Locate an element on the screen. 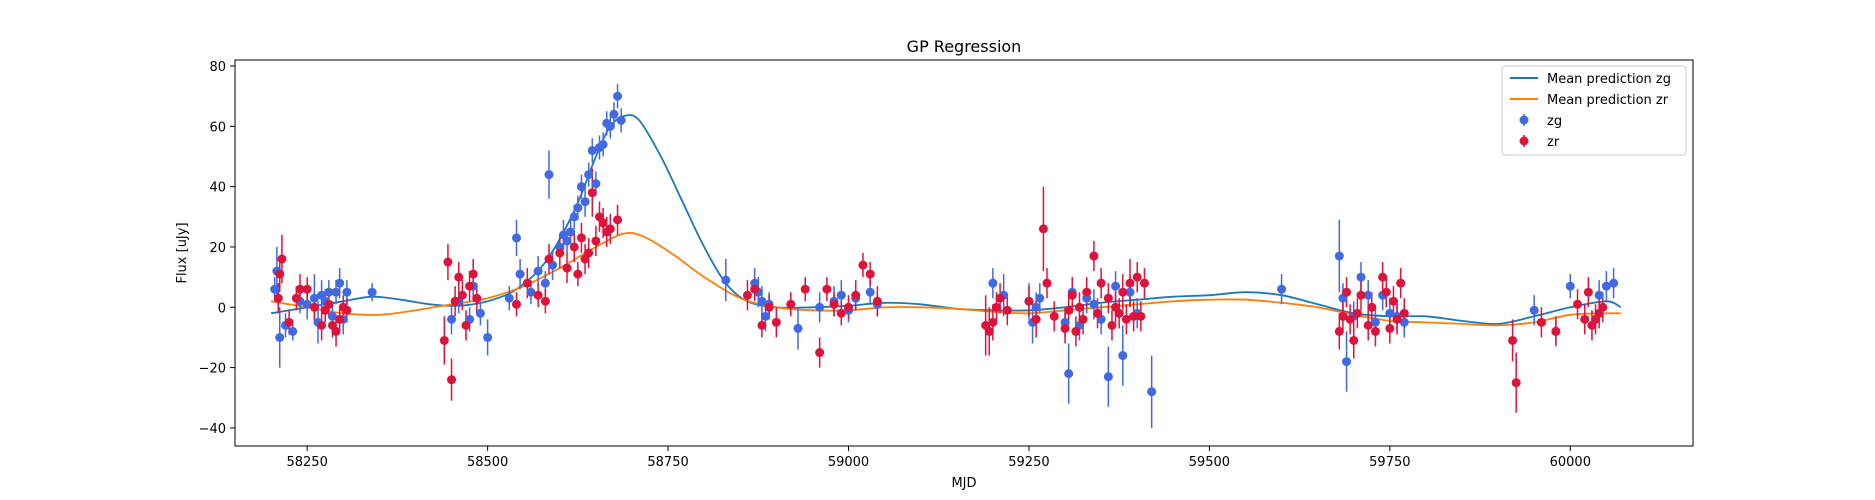  y-tick-label-6: 80 is located at coordinates (217, 67).